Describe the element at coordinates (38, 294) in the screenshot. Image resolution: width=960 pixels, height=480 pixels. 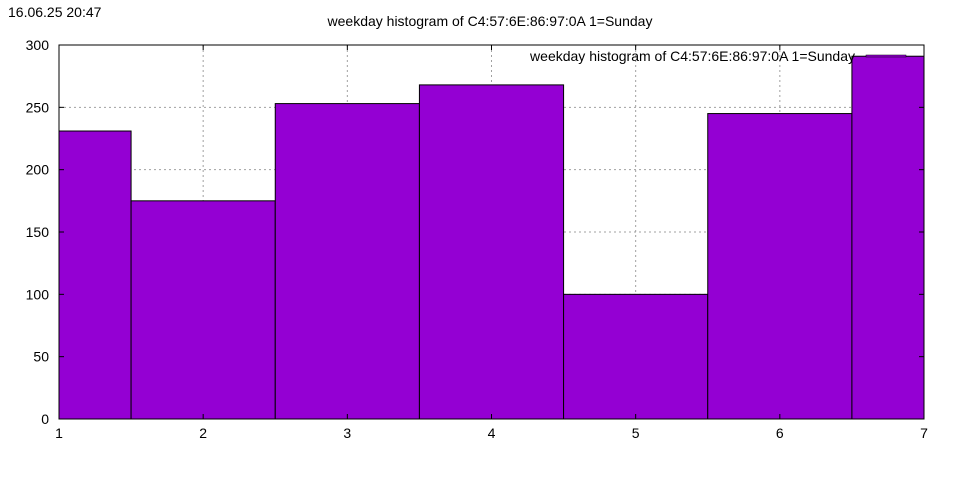
I see `y-tick-label: 100` at that location.